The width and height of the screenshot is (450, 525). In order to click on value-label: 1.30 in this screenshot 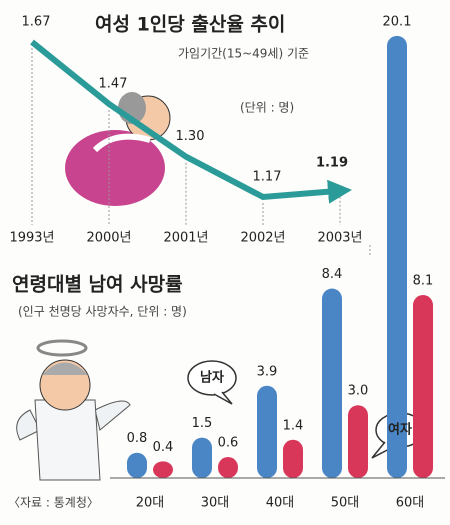, I will do `click(190, 136)`.